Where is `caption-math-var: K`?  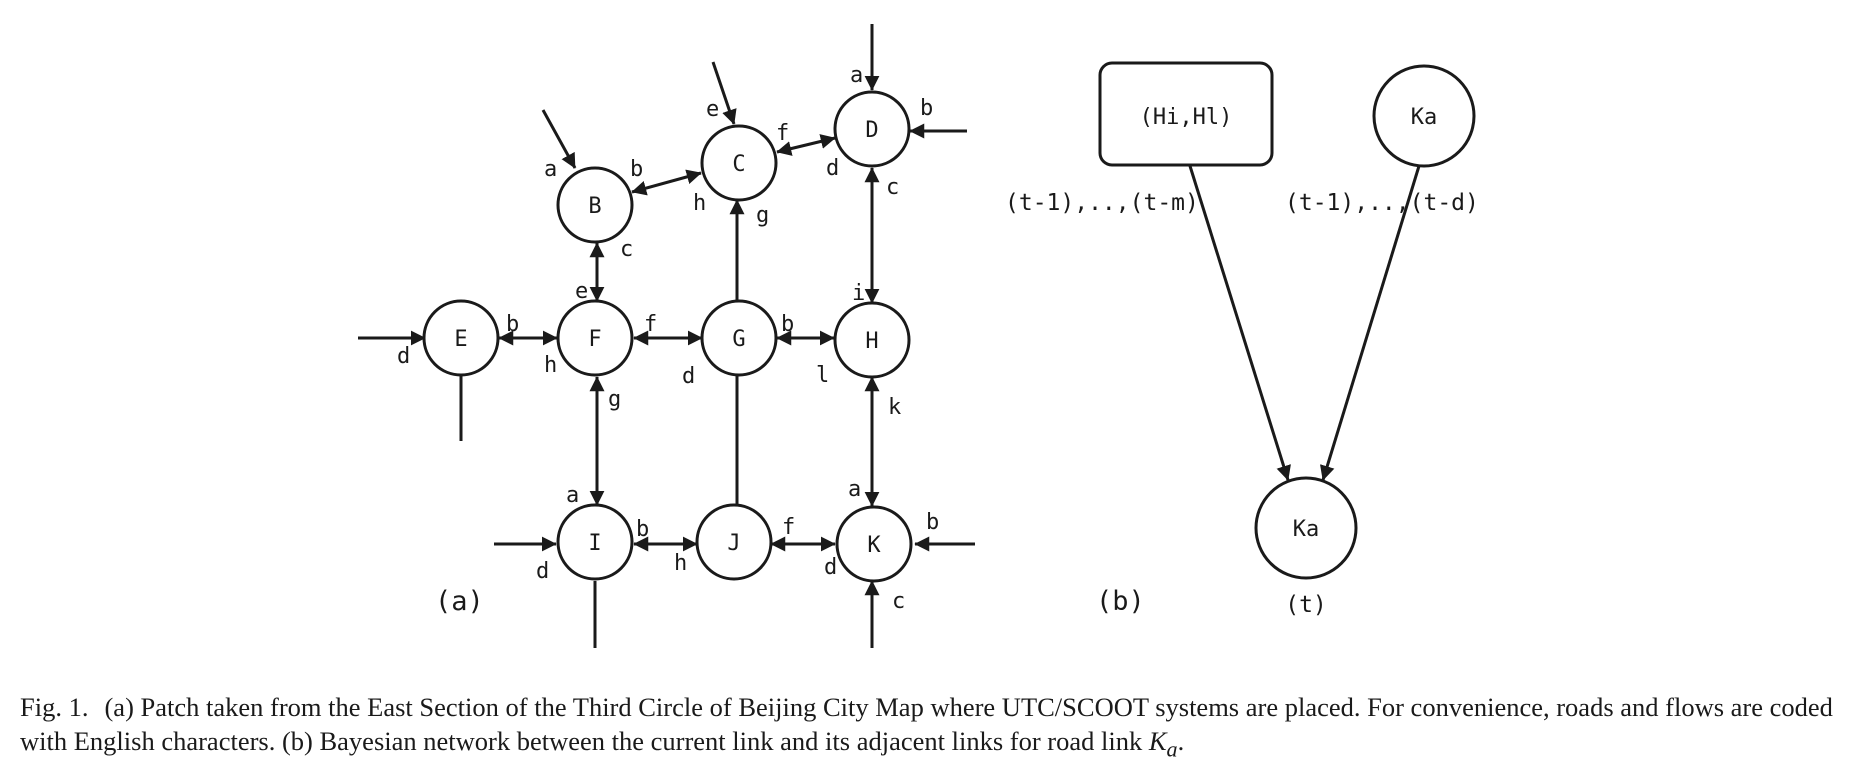
caption-math-var: K is located at coordinates (1158, 741).